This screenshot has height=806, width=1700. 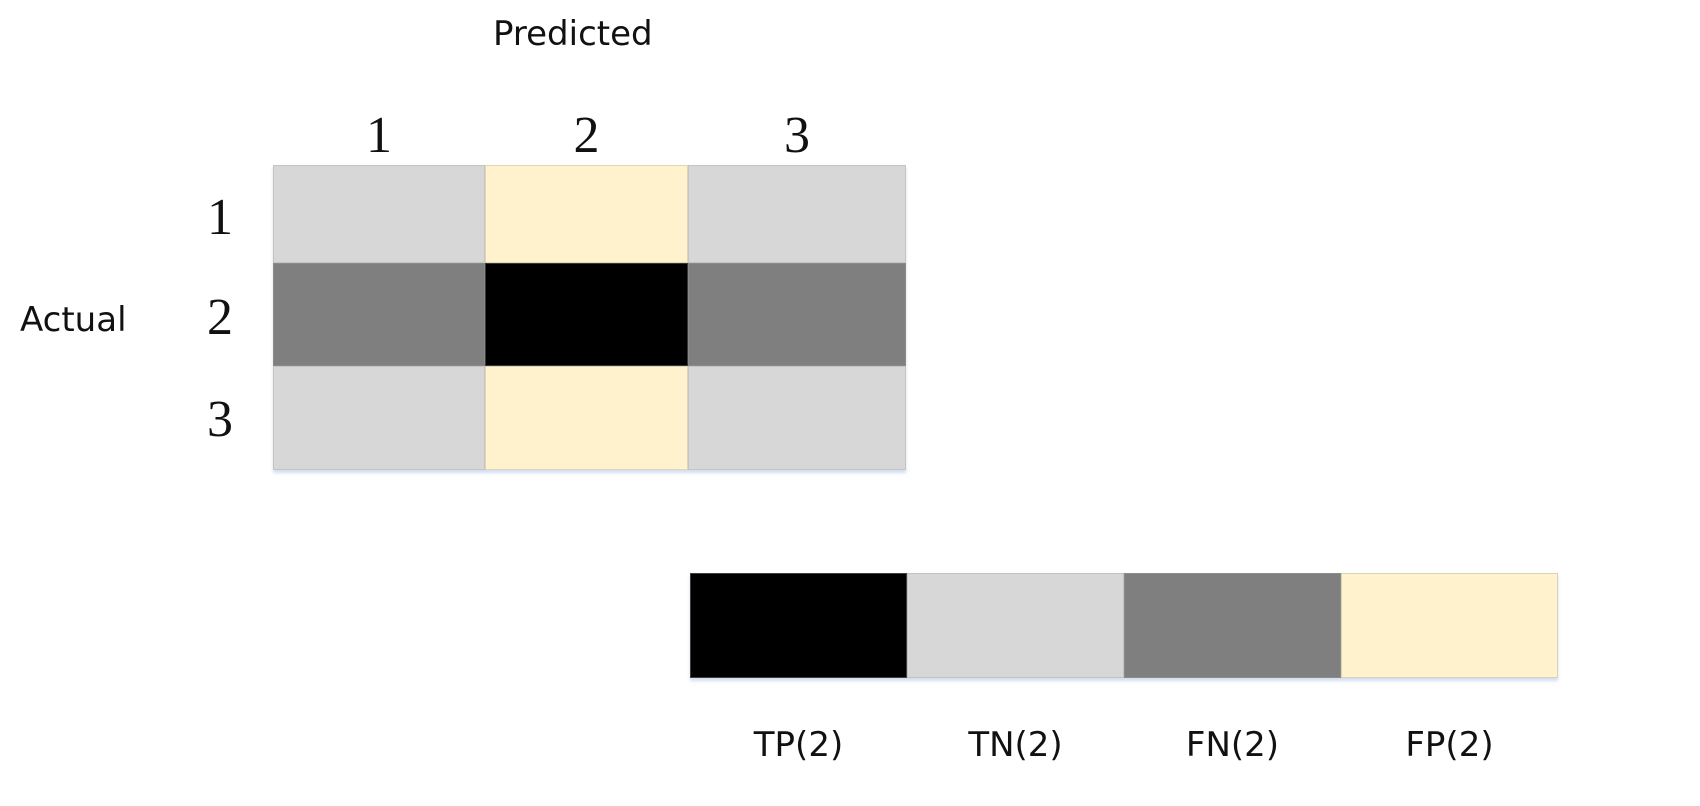 What do you see at coordinates (797, 214) in the screenshot?
I see `matrix-cell-tn-r1-c3` at bounding box center [797, 214].